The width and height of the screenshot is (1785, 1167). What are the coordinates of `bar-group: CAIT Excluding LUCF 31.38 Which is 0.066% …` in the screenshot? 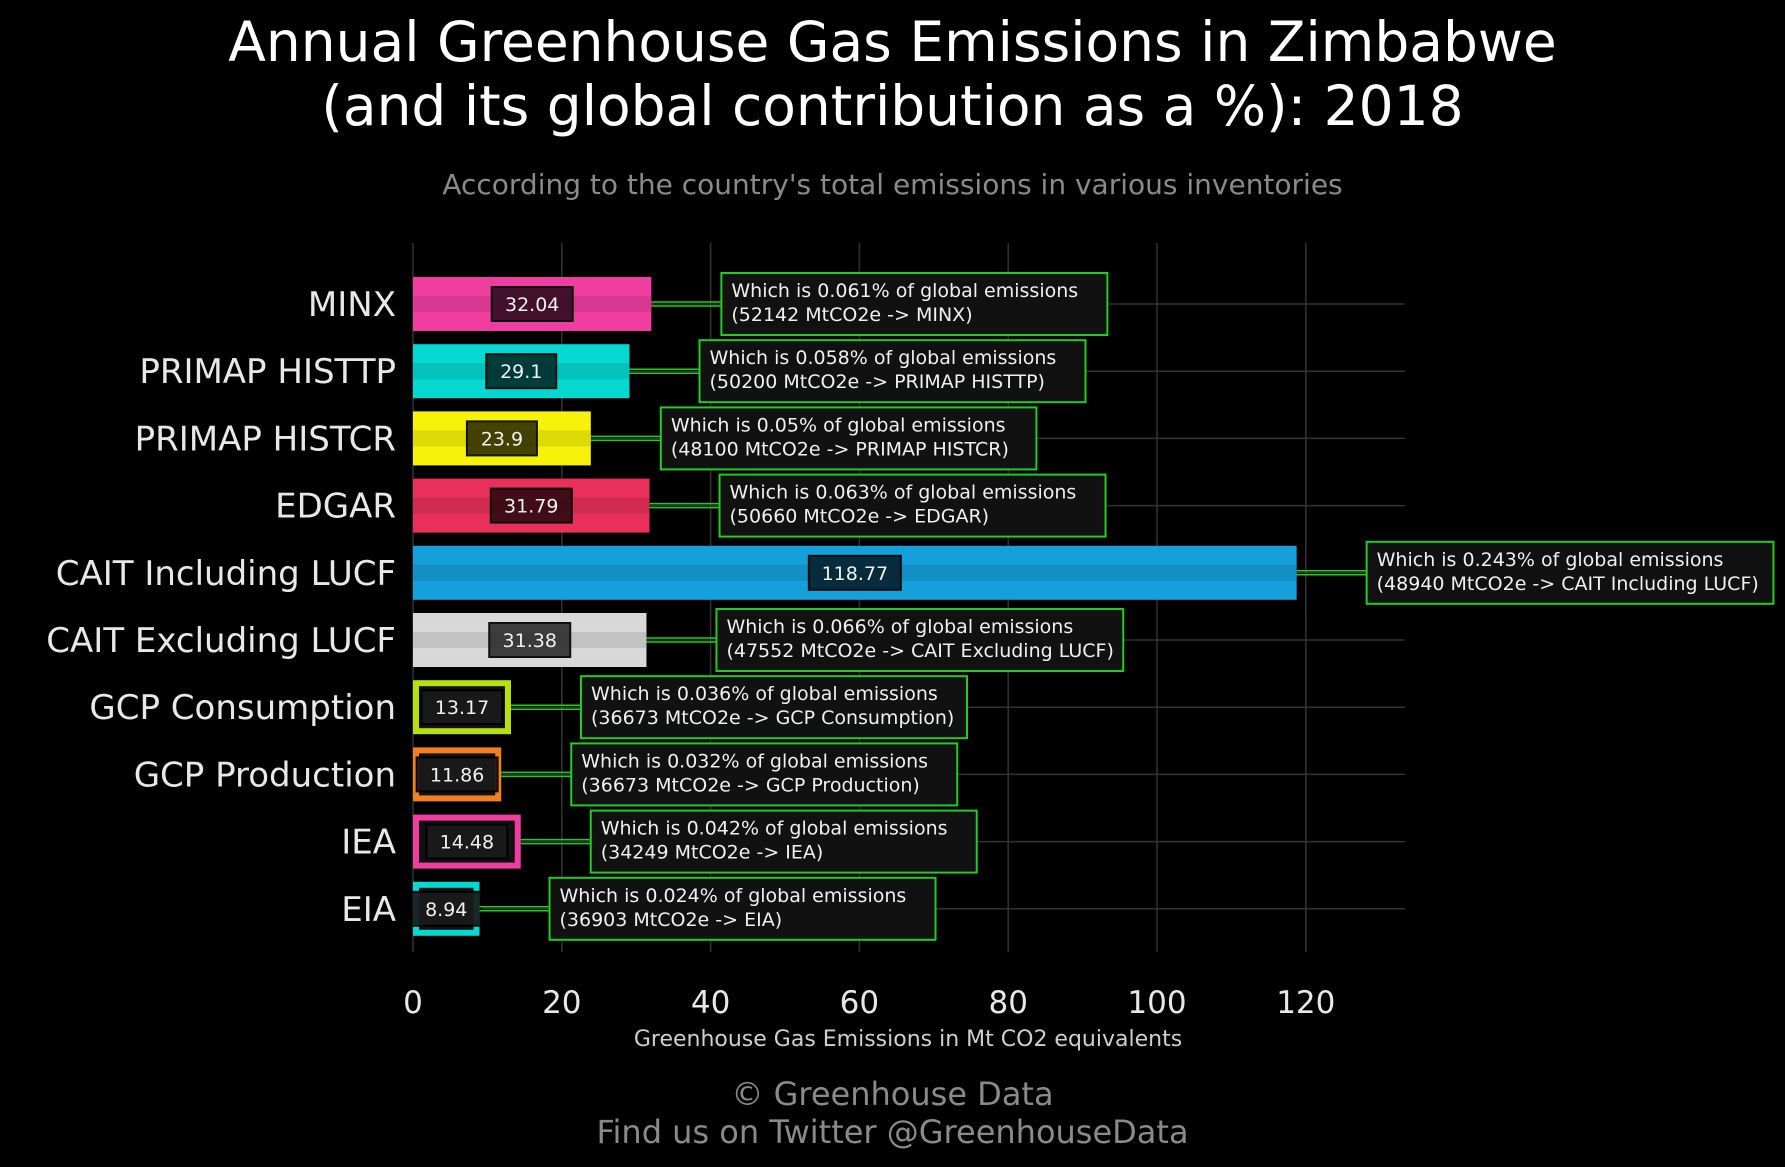 It's located at (585, 640).